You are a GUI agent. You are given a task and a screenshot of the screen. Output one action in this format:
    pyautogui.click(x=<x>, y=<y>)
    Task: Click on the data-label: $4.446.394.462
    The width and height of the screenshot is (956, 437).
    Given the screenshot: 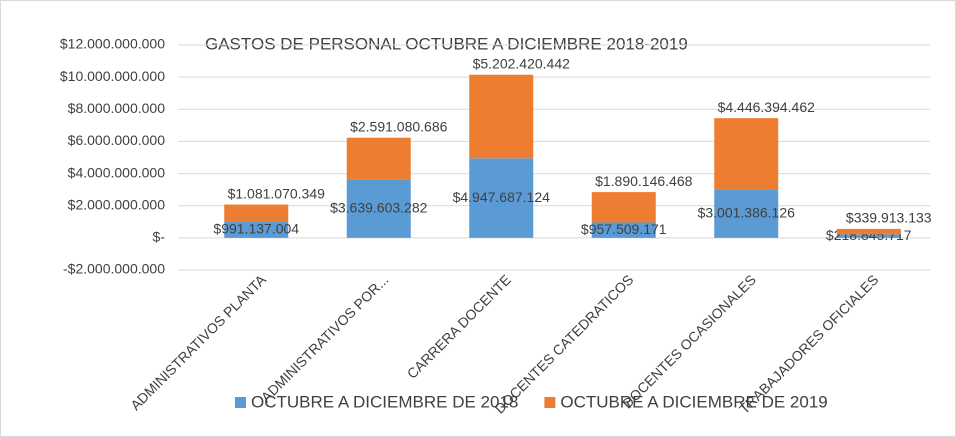 What is the action you would take?
    pyautogui.click(x=767, y=107)
    